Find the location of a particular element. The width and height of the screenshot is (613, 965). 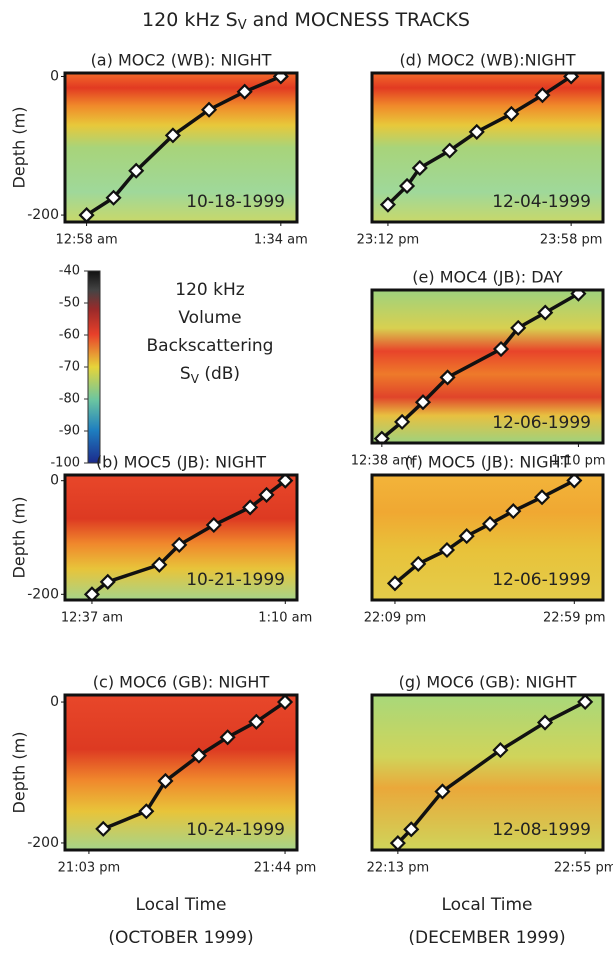

x-tick-label: 22:59 pm is located at coordinates (574, 618).